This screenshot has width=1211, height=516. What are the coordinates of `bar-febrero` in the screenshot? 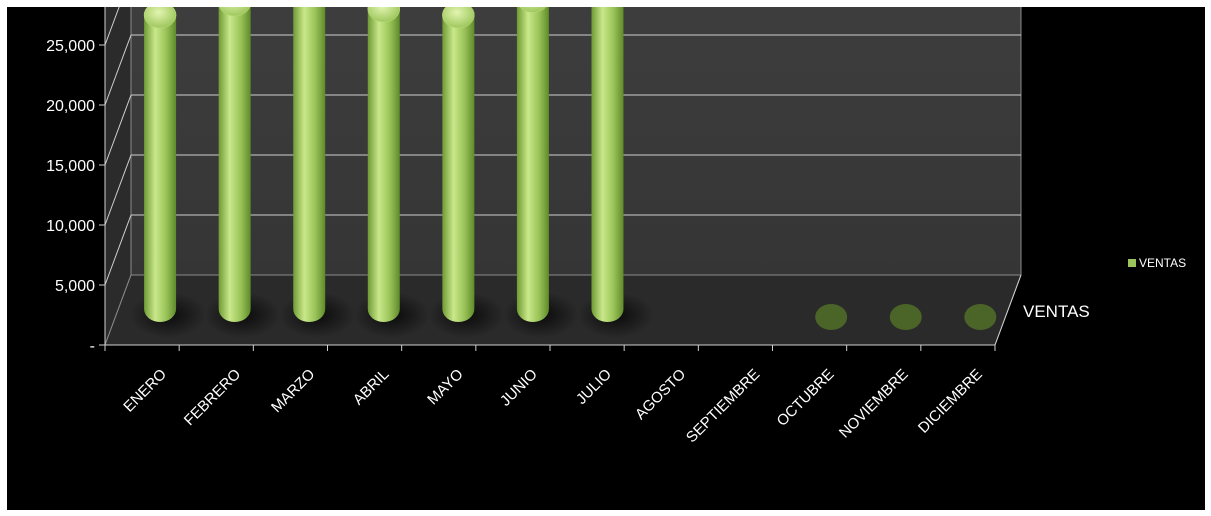 It's located at (242, 172).